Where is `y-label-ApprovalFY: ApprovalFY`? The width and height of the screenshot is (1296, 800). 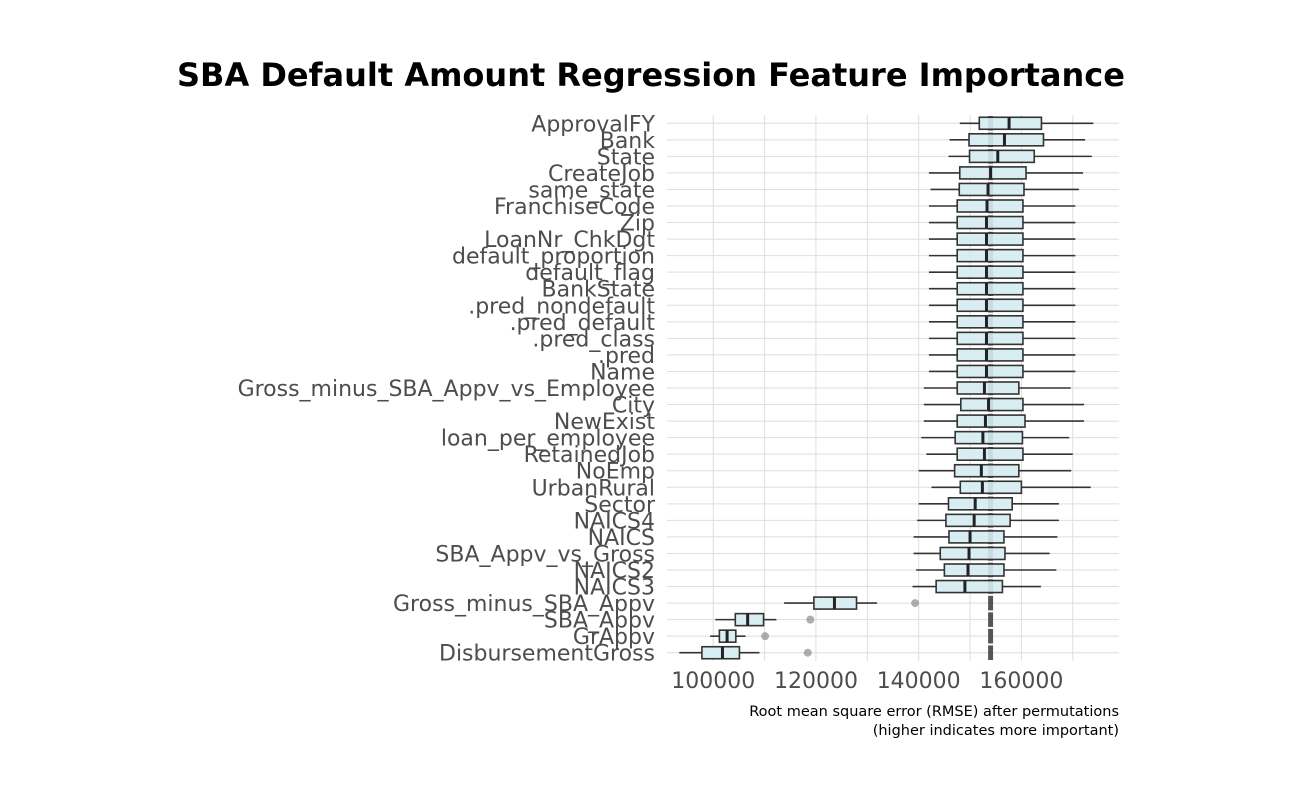 y-label-ApprovalFY: ApprovalFY is located at coordinates (593, 124).